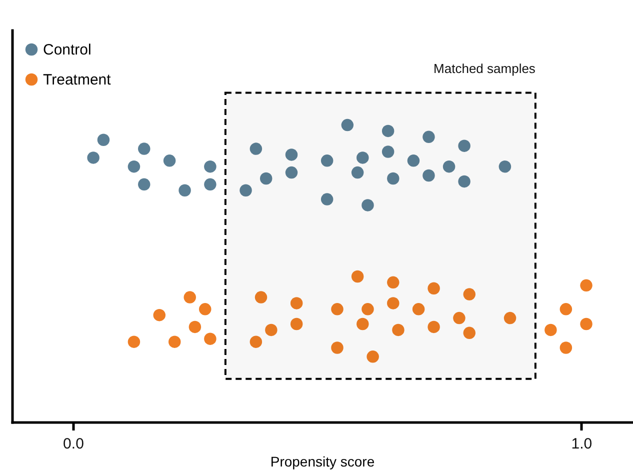  What do you see at coordinates (485, 68) in the screenshot?
I see `band-label: Matched samples` at bounding box center [485, 68].